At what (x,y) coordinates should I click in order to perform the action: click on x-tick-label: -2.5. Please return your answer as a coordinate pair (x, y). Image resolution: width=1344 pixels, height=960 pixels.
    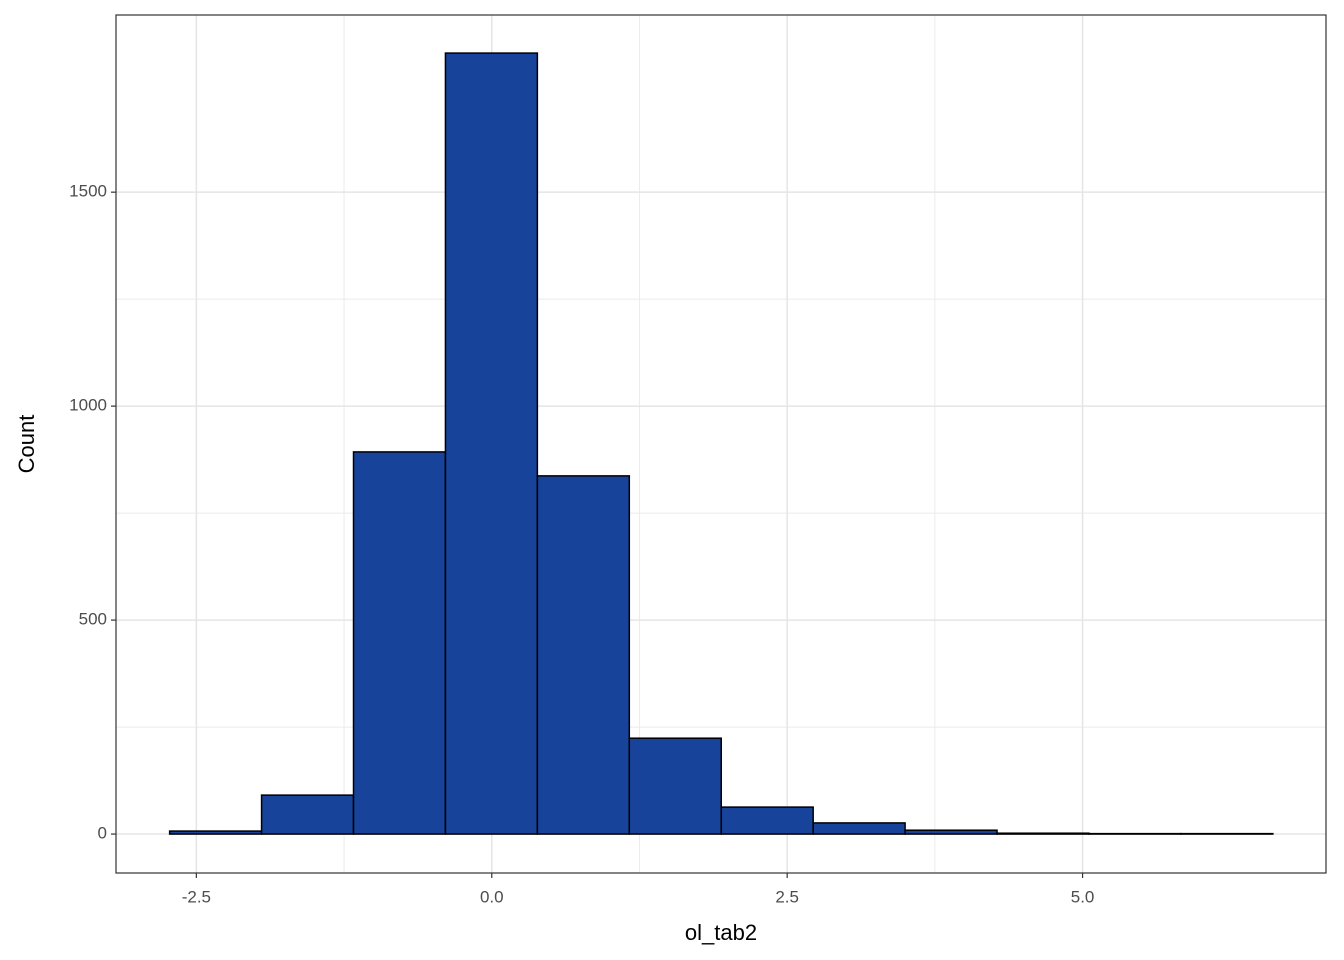
    Looking at the image, I should click on (196, 896).